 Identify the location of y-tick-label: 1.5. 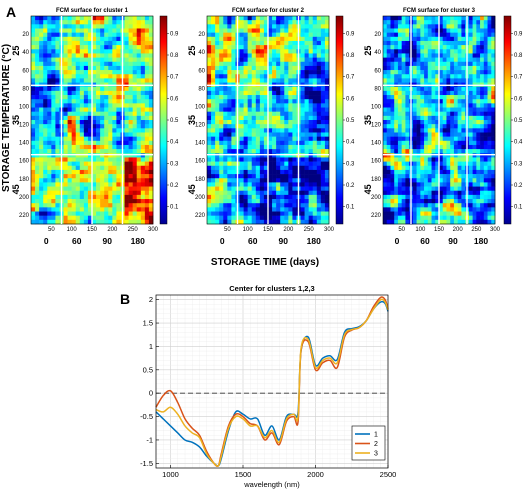
(148, 323).